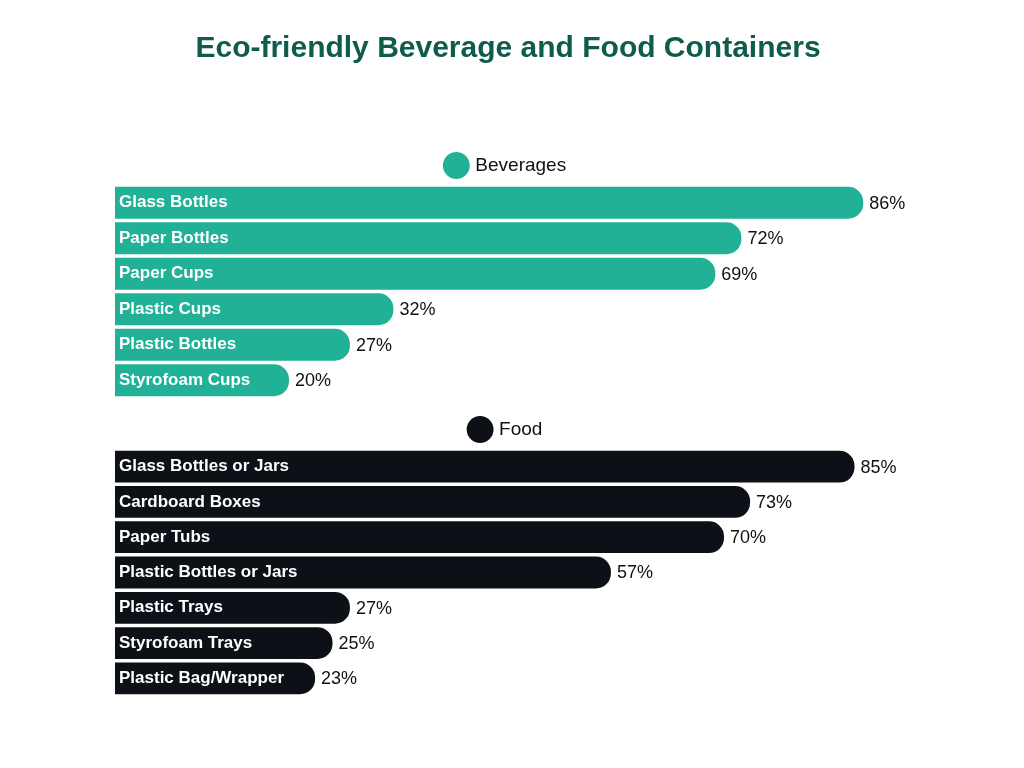 Image resolution: width=1024 pixels, height=768 pixels. I want to click on data-label: 70%, so click(748, 537).